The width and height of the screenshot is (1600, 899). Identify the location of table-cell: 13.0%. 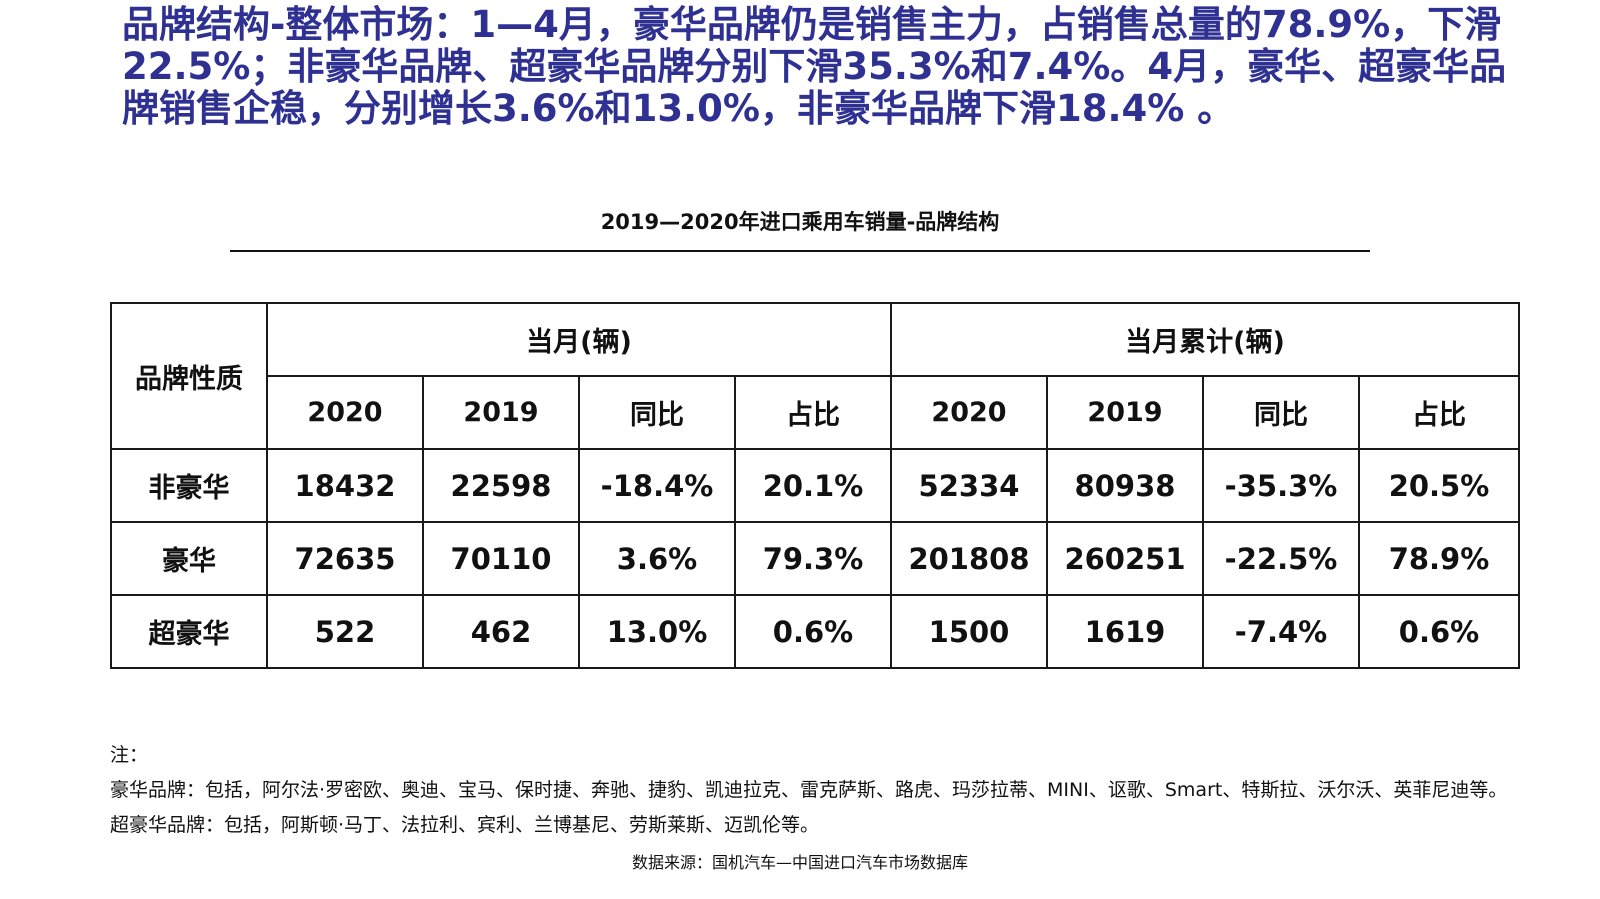
(657, 631).